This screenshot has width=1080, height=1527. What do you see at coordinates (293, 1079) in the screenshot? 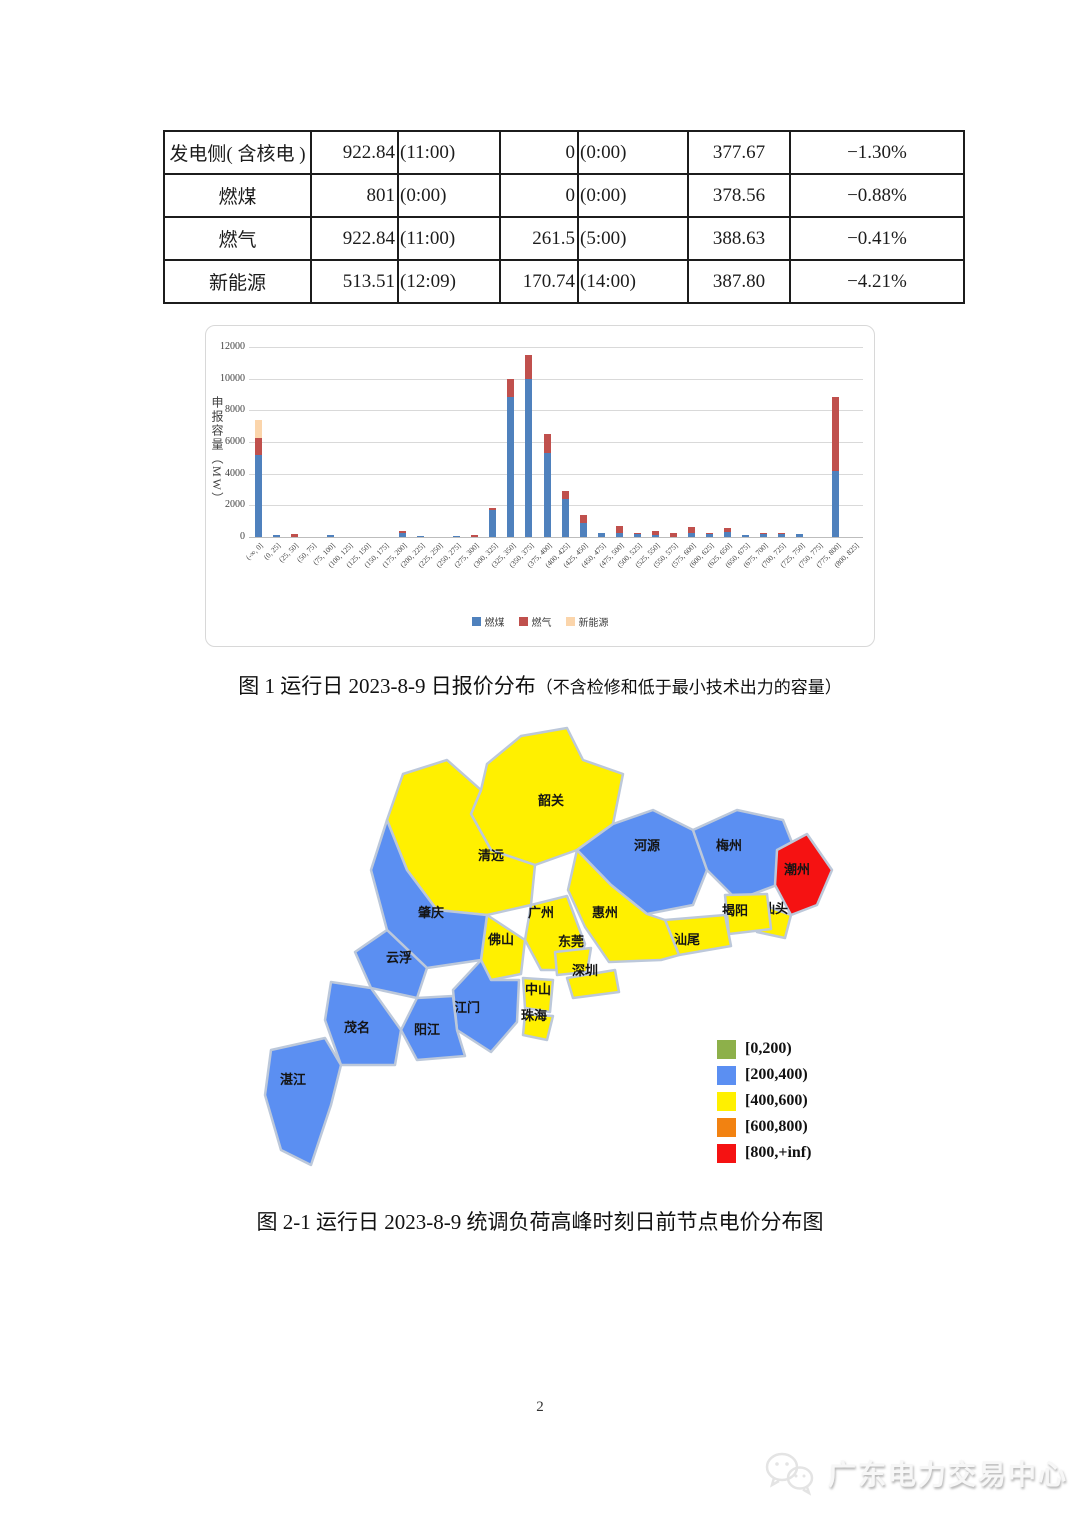
I see `map-region-label-zhanjiang: 湛江` at bounding box center [293, 1079].